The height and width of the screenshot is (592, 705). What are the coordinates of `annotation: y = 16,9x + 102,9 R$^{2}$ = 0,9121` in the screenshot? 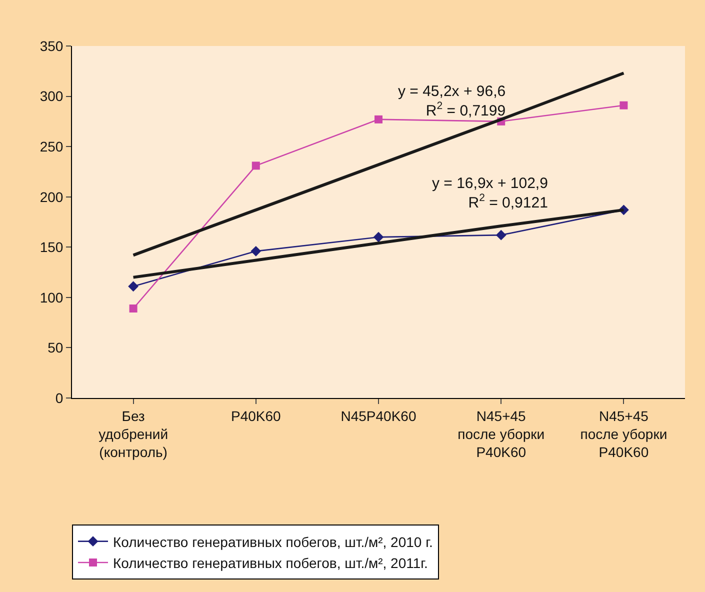 It's located at (490, 193).